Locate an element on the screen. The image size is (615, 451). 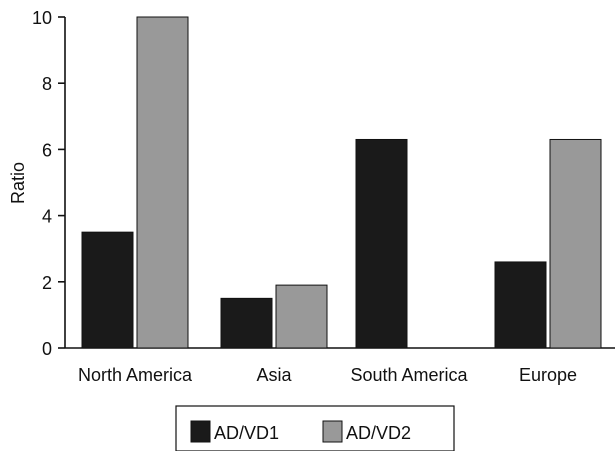
x-category-label: Europe is located at coordinates (548, 375).